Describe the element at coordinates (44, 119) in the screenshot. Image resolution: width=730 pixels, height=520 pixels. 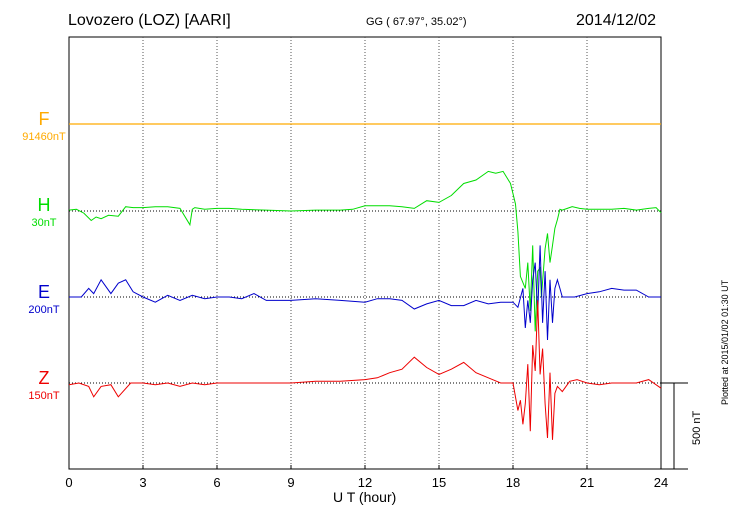
I see `channel-f-letter: F` at that location.